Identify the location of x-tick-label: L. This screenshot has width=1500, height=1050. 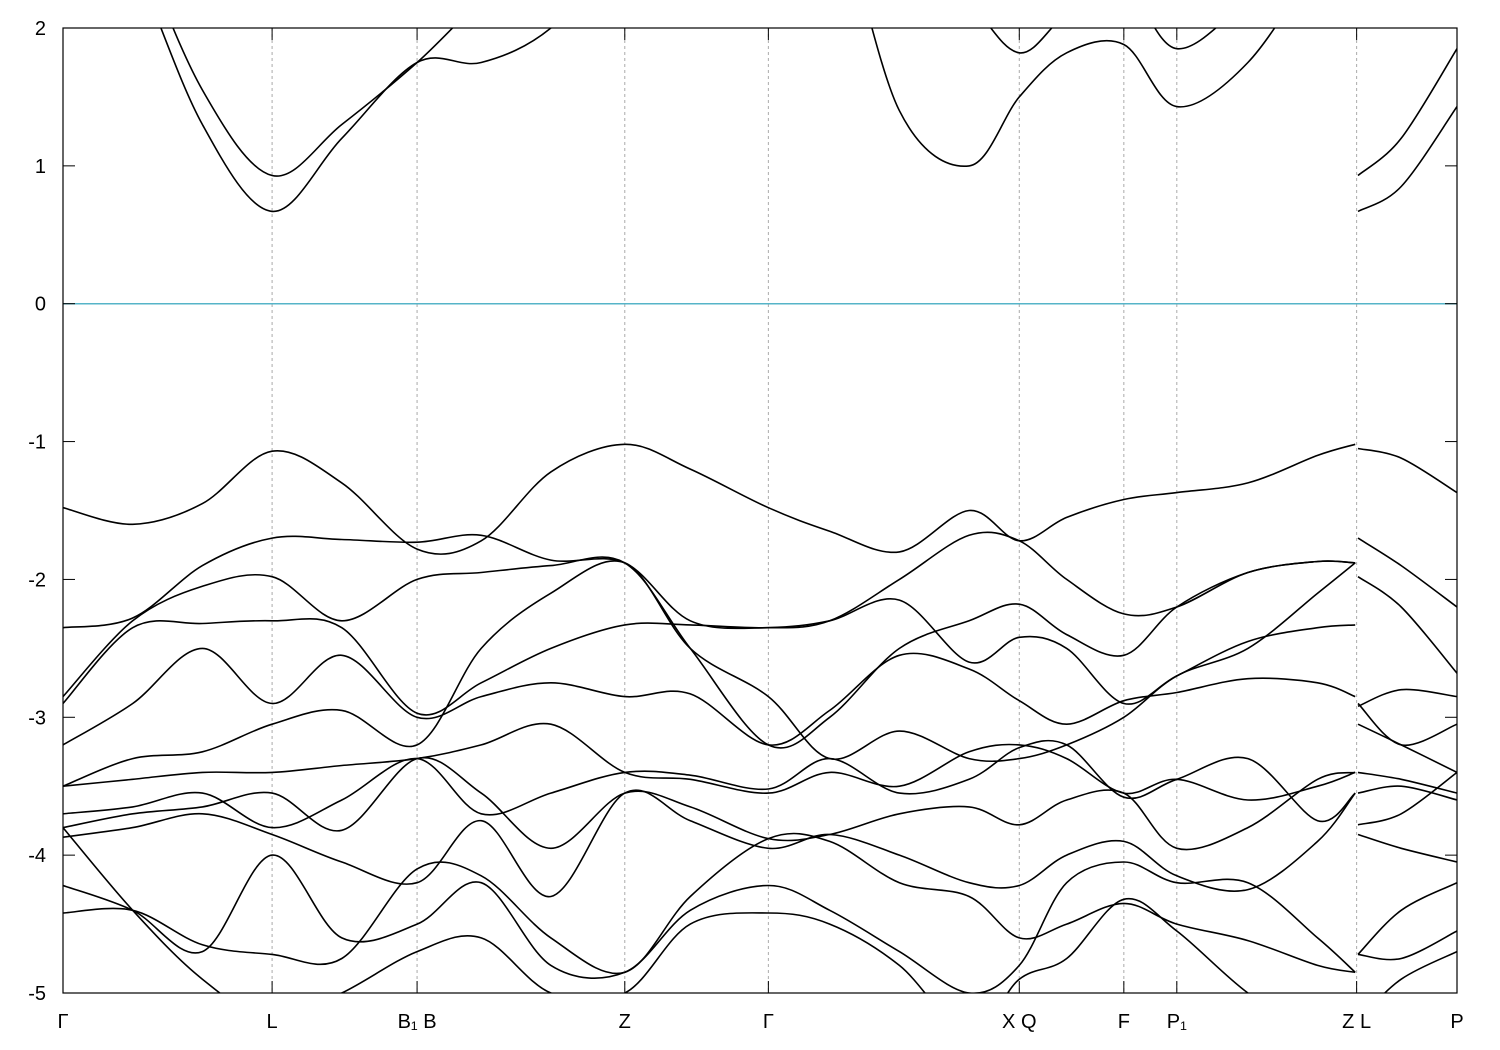
(272, 1022).